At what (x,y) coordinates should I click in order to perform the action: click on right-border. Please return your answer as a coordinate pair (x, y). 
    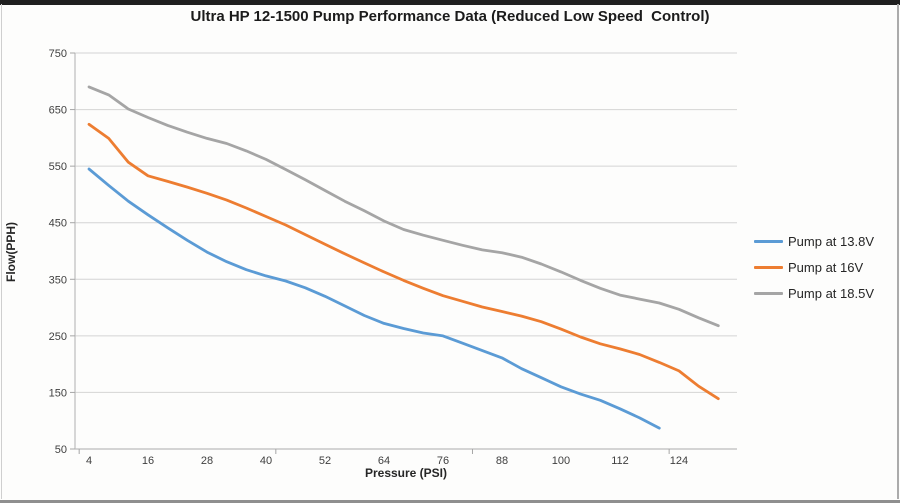
    Looking at the image, I should click on (898, 251).